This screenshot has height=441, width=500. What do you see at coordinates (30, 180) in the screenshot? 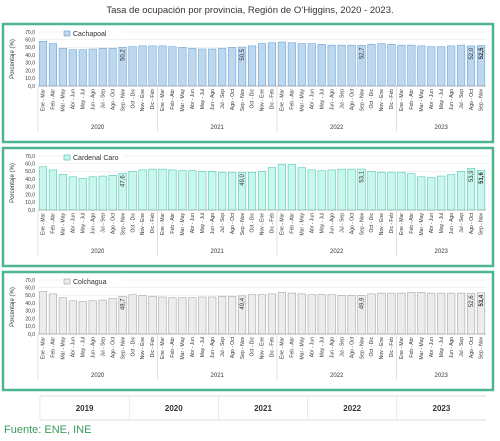
I see `y-tick-label: 40,0` at bounding box center [30, 180].